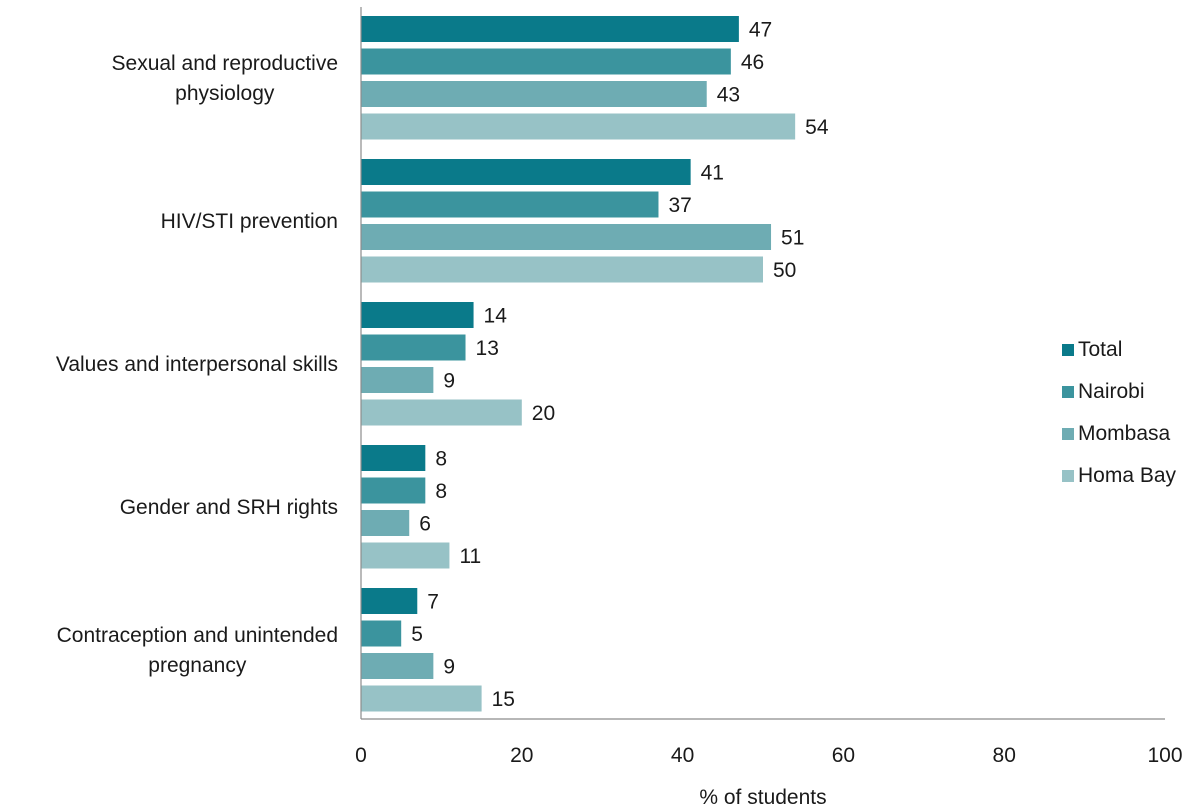 Image resolution: width=1202 pixels, height=811 pixels. Describe the element at coordinates (361, 755) in the screenshot. I see `x-tick-label: 0` at that location.